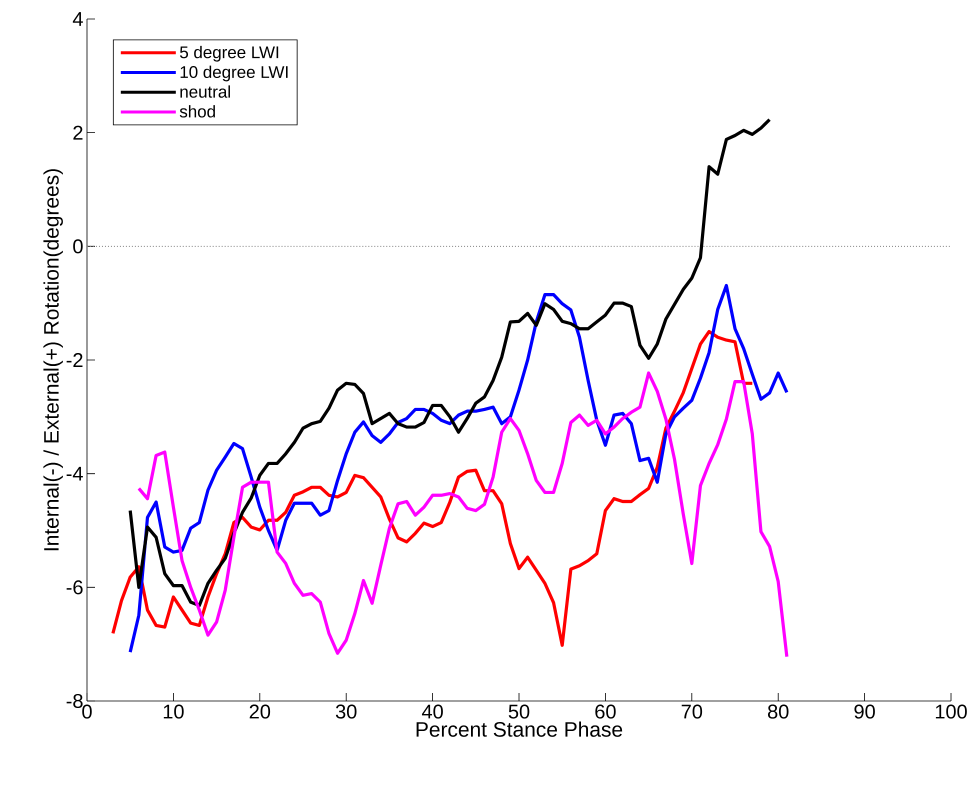 The height and width of the screenshot is (790, 979). What do you see at coordinates (951, 711) in the screenshot?
I see `x-tick-label: 100` at bounding box center [951, 711].